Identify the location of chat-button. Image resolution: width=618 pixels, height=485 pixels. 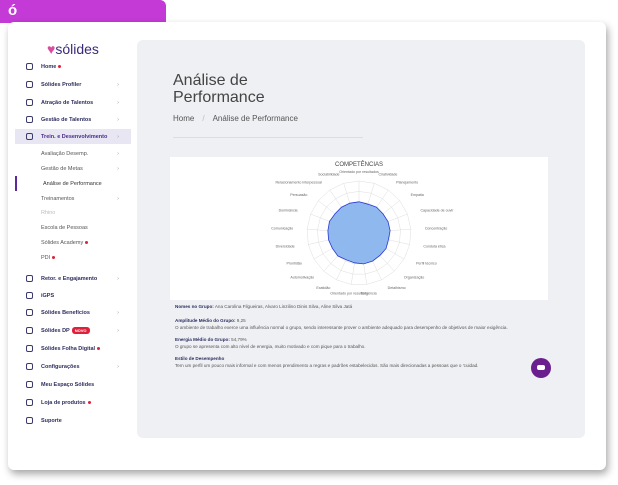
(541, 368).